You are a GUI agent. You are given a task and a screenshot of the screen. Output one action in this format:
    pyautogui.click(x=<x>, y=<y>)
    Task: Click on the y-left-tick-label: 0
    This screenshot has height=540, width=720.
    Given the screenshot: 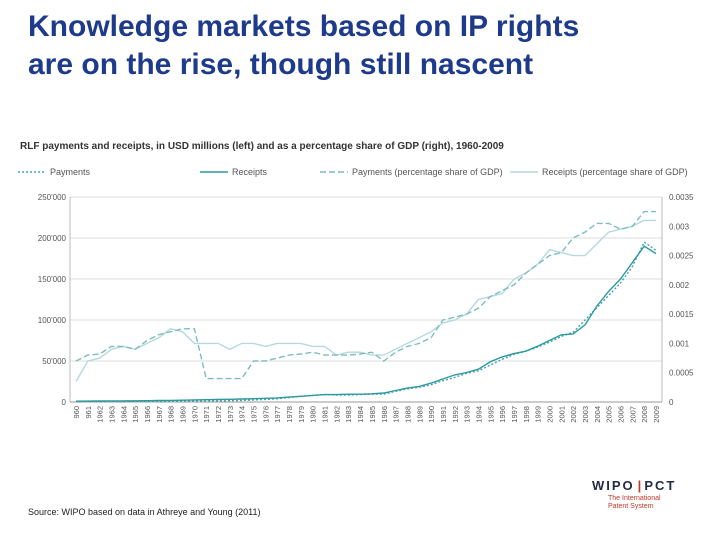 What is the action you would take?
    pyautogui.click(x=64, y=402)
    